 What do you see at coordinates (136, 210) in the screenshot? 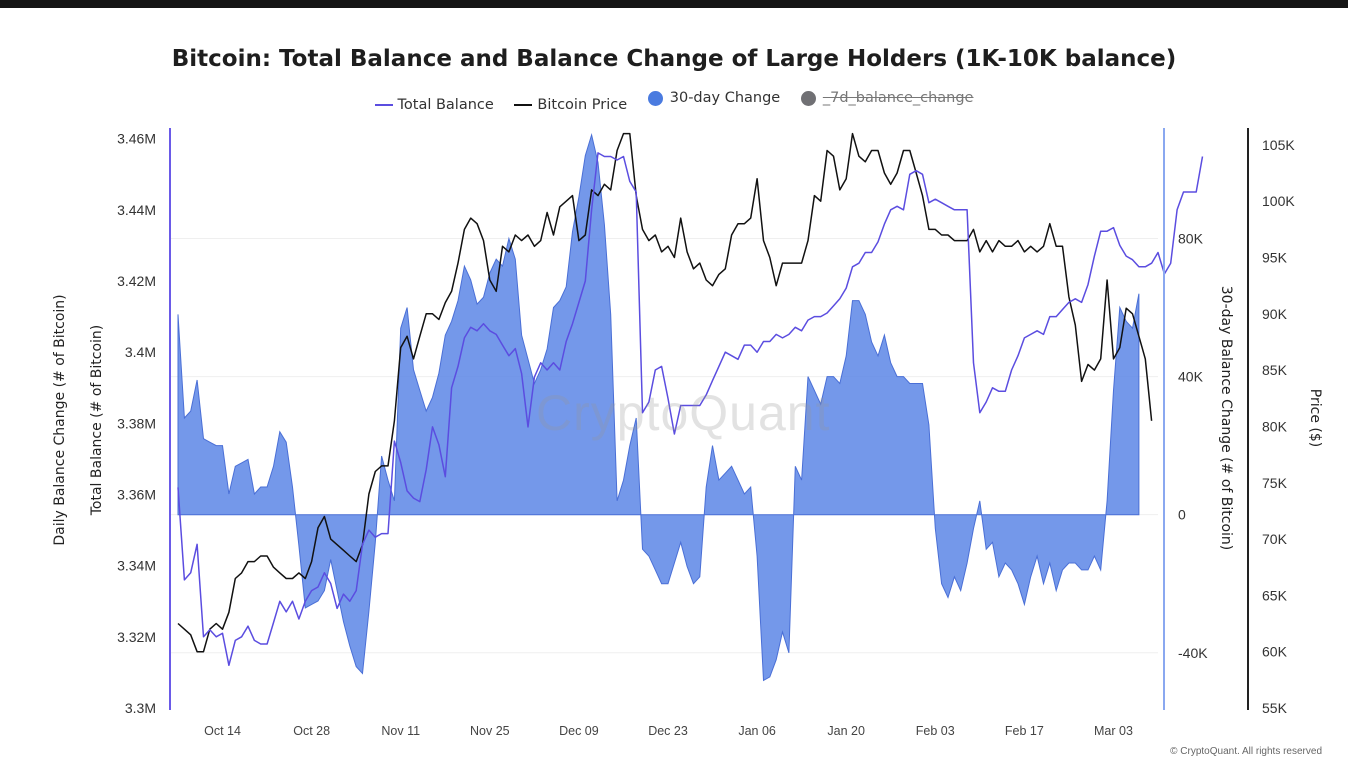
I see `left-tick-label: 3.44M` at bounding box center [136, 210].